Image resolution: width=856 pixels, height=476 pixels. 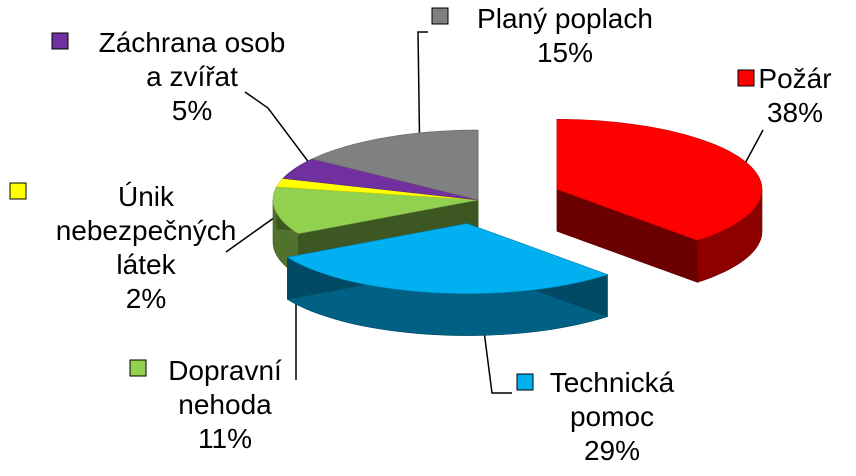 I want to click on slice-label-pozar: Požár, so click(x=794, y=78).